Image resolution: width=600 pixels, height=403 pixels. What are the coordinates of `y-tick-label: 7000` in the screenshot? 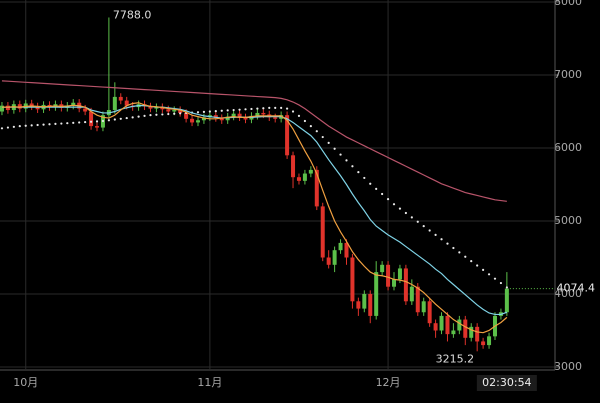 It's located at (568, 74).